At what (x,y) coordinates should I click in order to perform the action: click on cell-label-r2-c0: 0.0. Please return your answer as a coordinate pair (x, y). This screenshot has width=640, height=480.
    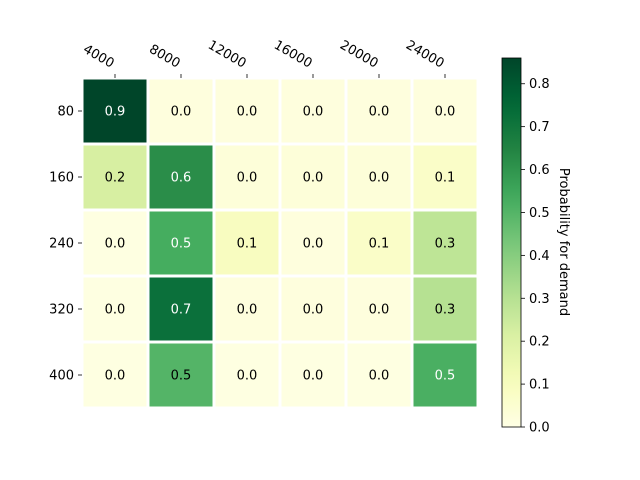
    Looking at the image, I should click on (115, 244).